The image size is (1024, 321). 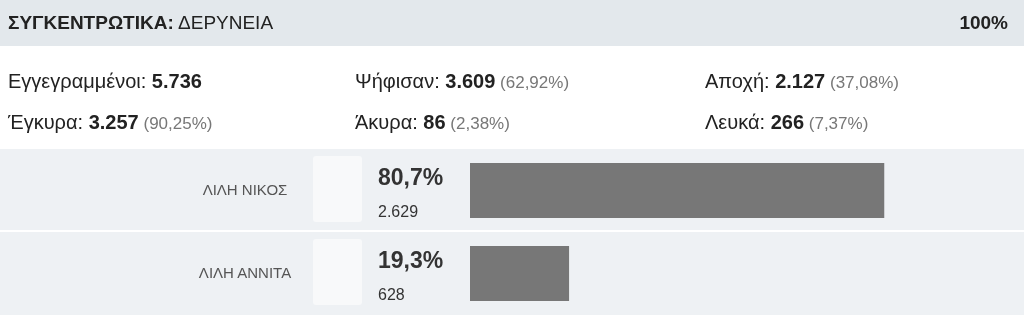 I want to click on text: 2.629, so click(x=398, y=211).